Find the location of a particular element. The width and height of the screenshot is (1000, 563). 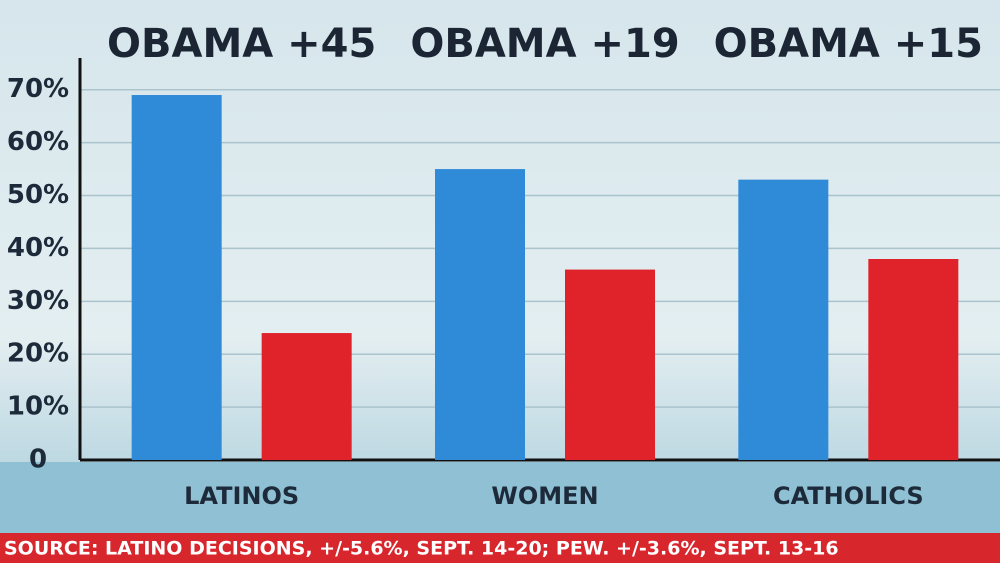

x-tick-label: LATINOS is located at coordinates (241, 496).